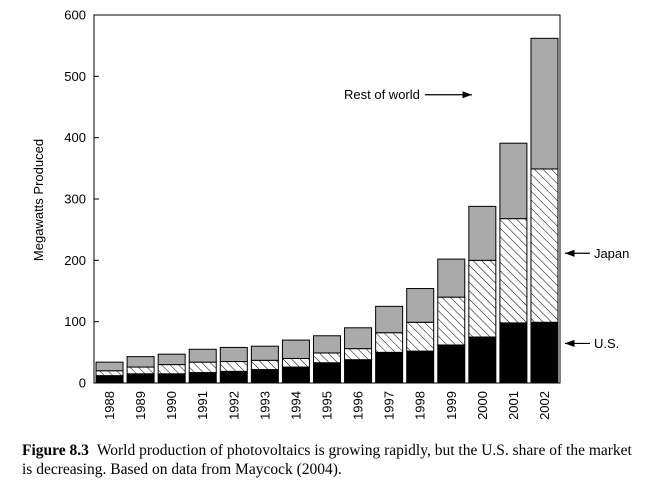 This screenshot has width=650, height=488. I want to click on bar-segment-japan-2000, so click(482, 298).